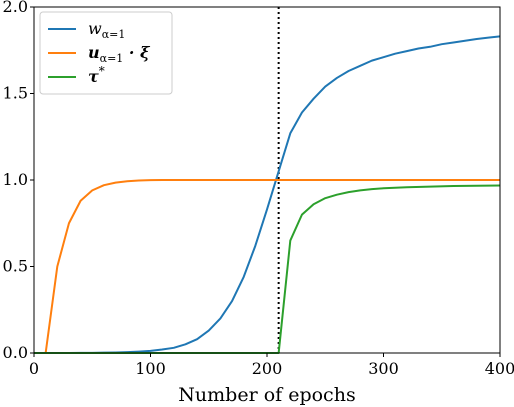 This screenshot has height=407, width=514. What do you see at coordinates (96, 75) in the screenshot?
I see `legend-label-2: τ*` at bounding box center [96, 75].